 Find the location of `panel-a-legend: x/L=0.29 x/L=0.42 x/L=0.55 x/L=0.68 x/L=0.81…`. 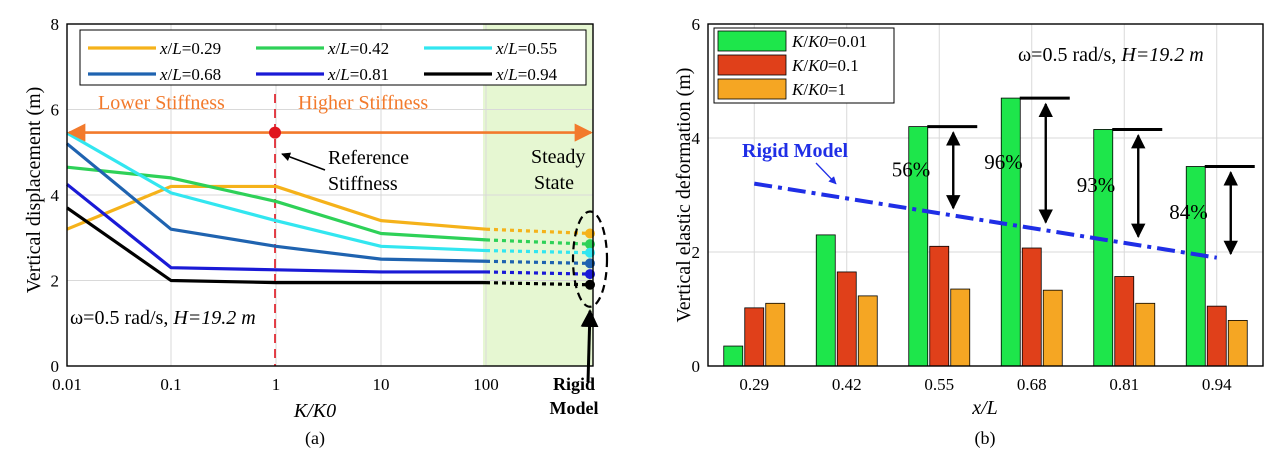

panel-a-legend: x/L=0.29 x/L=0.42 x/L=0.55 x/L=0.68 x/L=0.81… is located at coordinates (323, 61).